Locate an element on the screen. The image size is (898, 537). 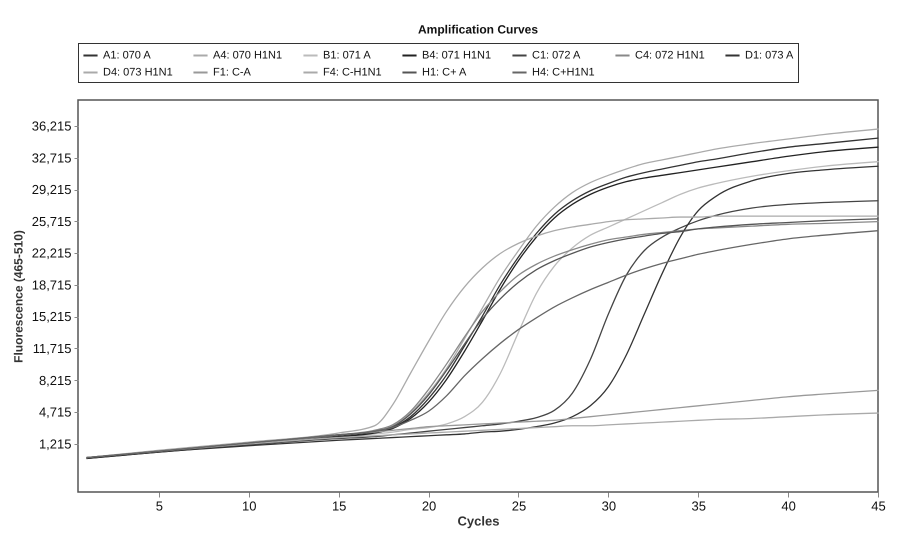
legend-label: C1: 072 A is located at coordinates (556, 56).